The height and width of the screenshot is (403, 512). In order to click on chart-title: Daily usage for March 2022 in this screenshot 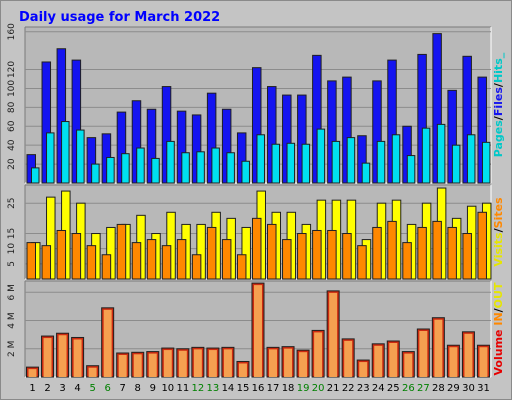, I will do `click(119, 17)`.